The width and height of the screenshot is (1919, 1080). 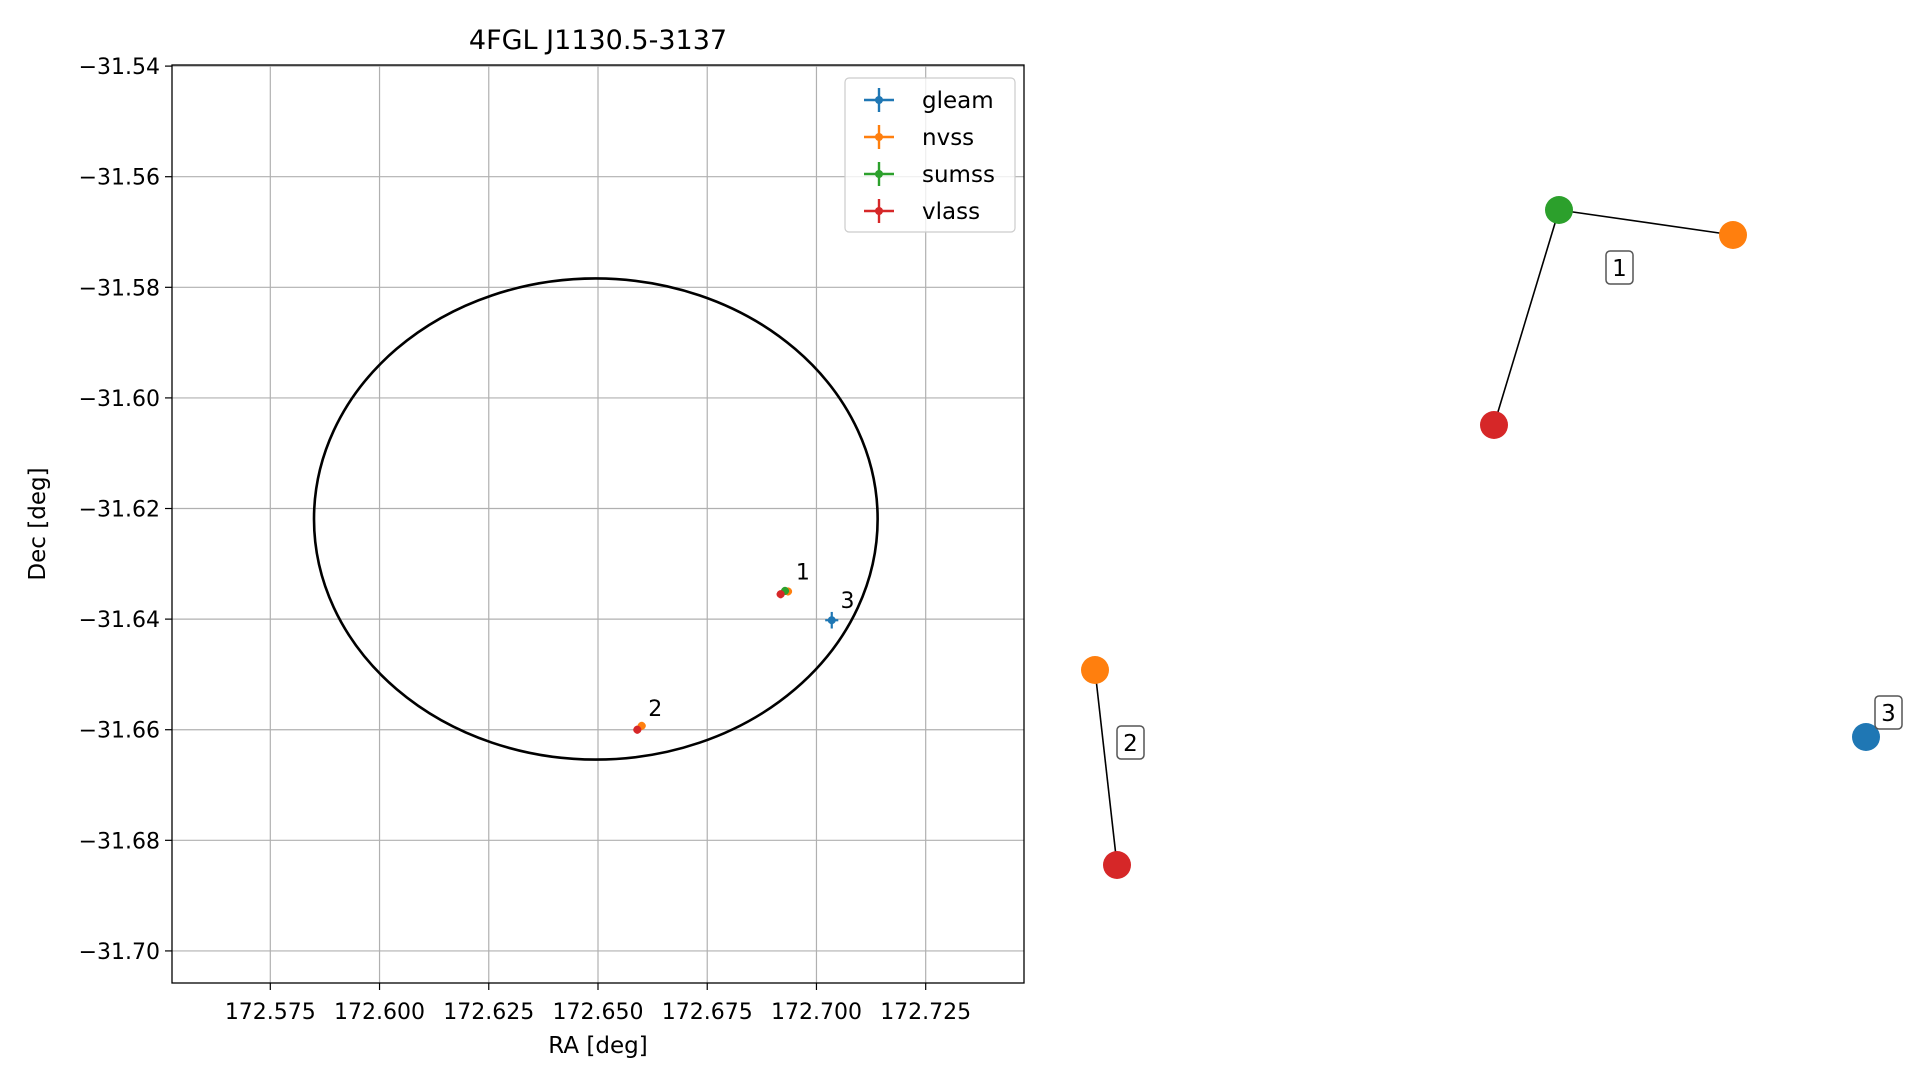 What do you see at coordinates (1106, 767) in the screenshot?
I see `edge-g2-nvss-vlass` at bounding box center [1106, 767].